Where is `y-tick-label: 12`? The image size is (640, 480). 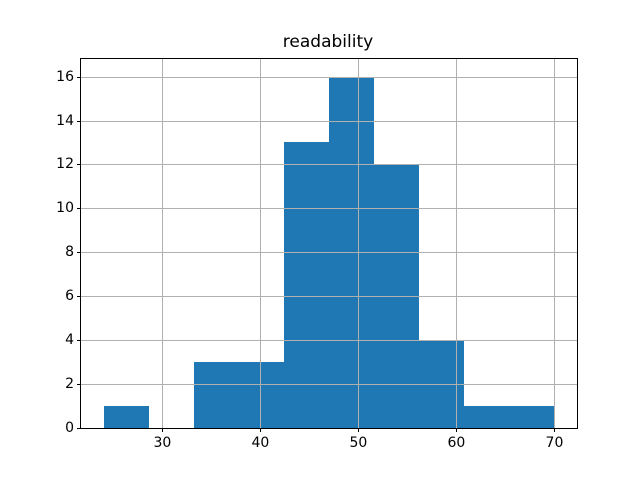
y-tick-label: 12 is located at coordinates (65, 164).